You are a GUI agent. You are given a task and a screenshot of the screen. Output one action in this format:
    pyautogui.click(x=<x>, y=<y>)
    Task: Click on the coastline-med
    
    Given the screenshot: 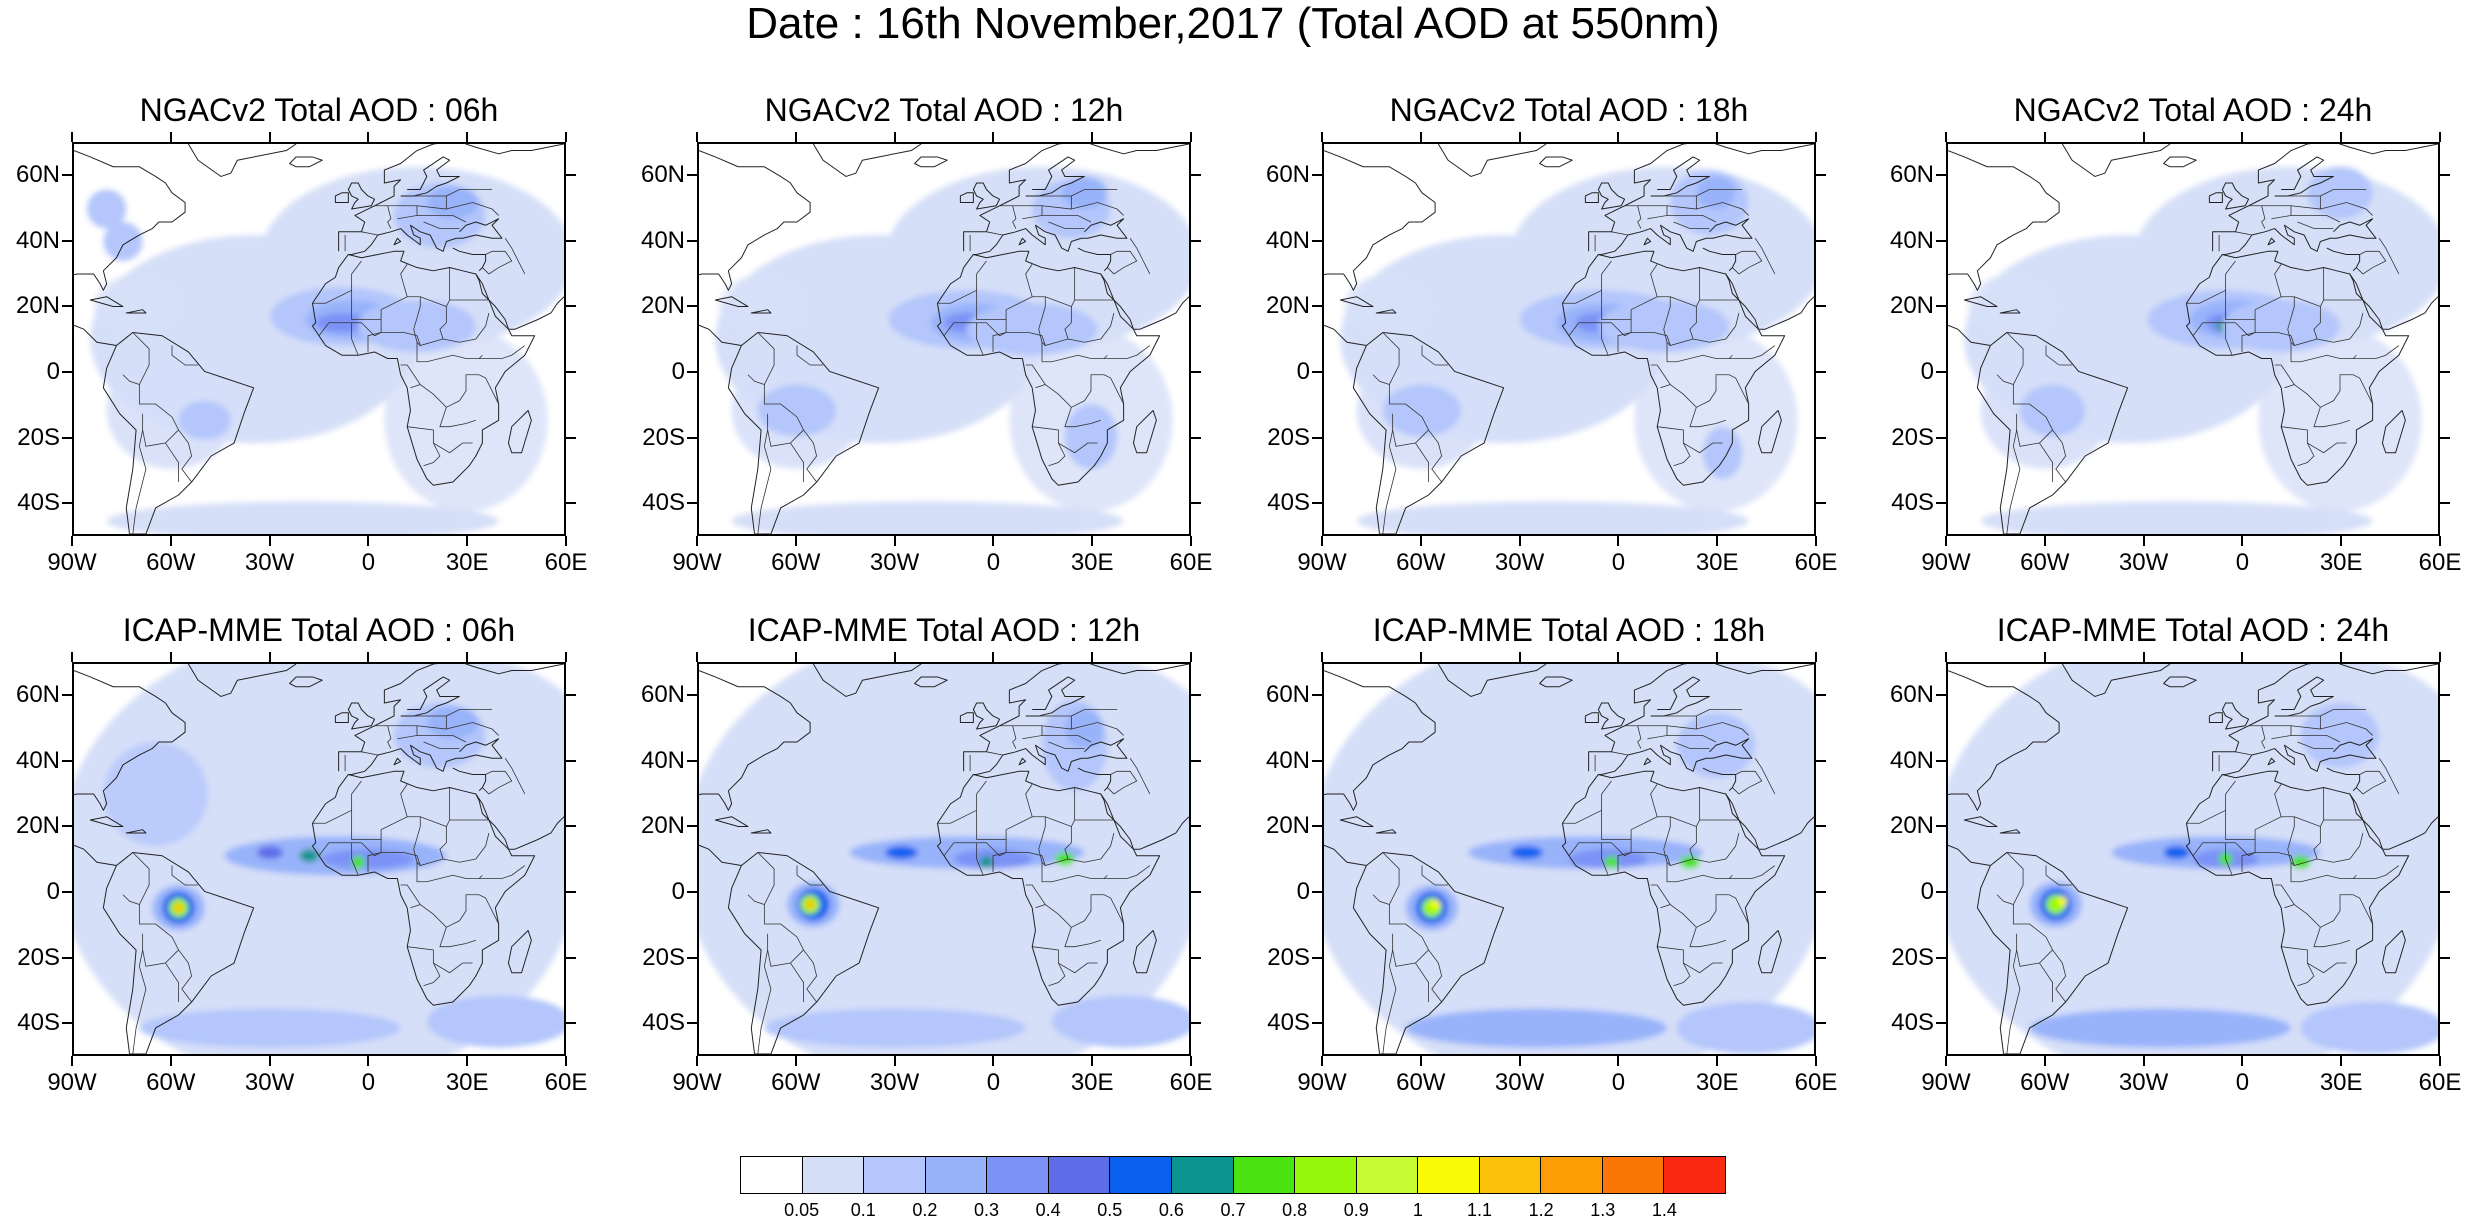 What is the action you would take?
    pyautogui.click(x=425, y=236)
    